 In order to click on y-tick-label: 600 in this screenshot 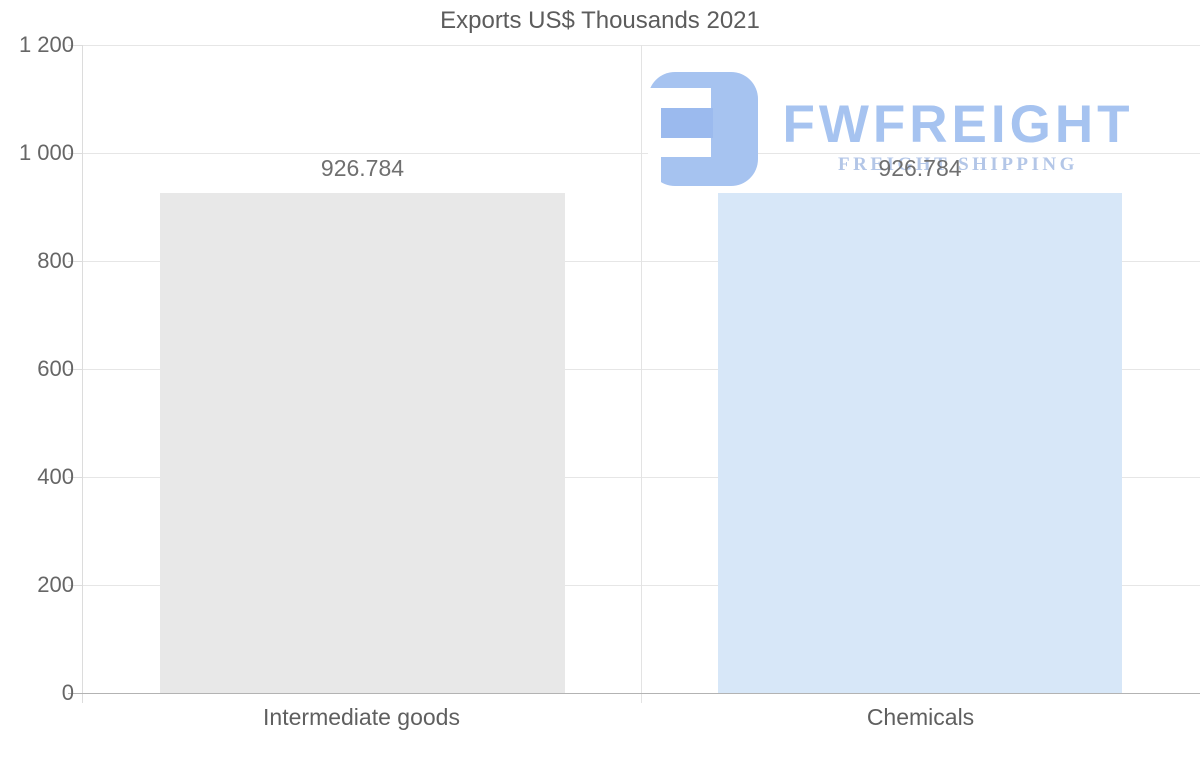, I will do `click(55, 368)`.